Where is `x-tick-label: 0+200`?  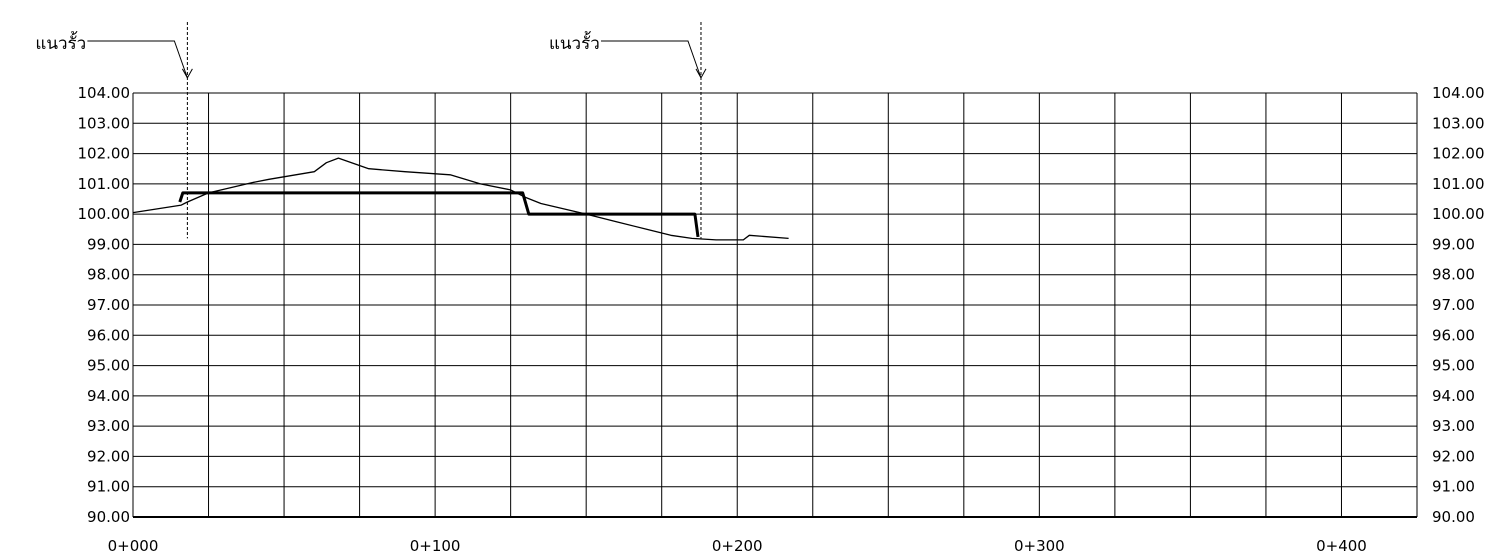
x-tick-label: 0+200 is located at coordinates (737, 546).